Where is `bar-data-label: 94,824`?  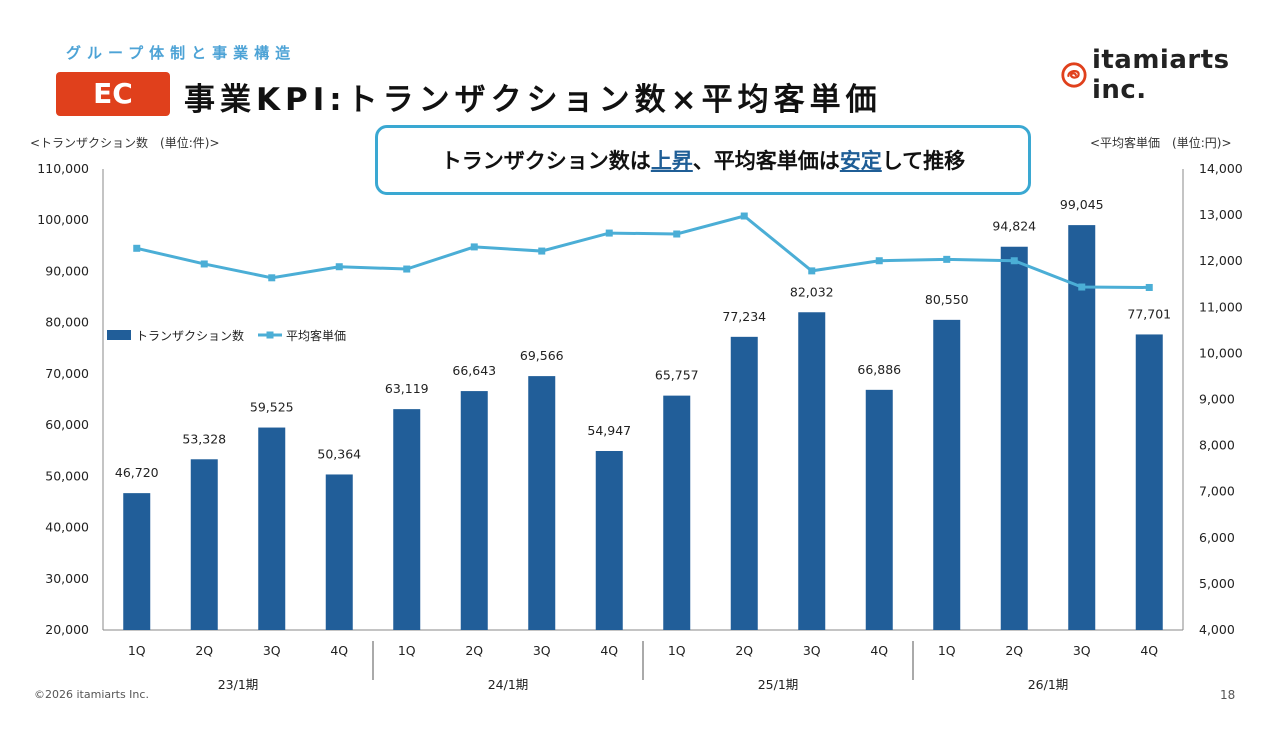
bar-data-label: 94,824 is located at coordinates (1014, 226).